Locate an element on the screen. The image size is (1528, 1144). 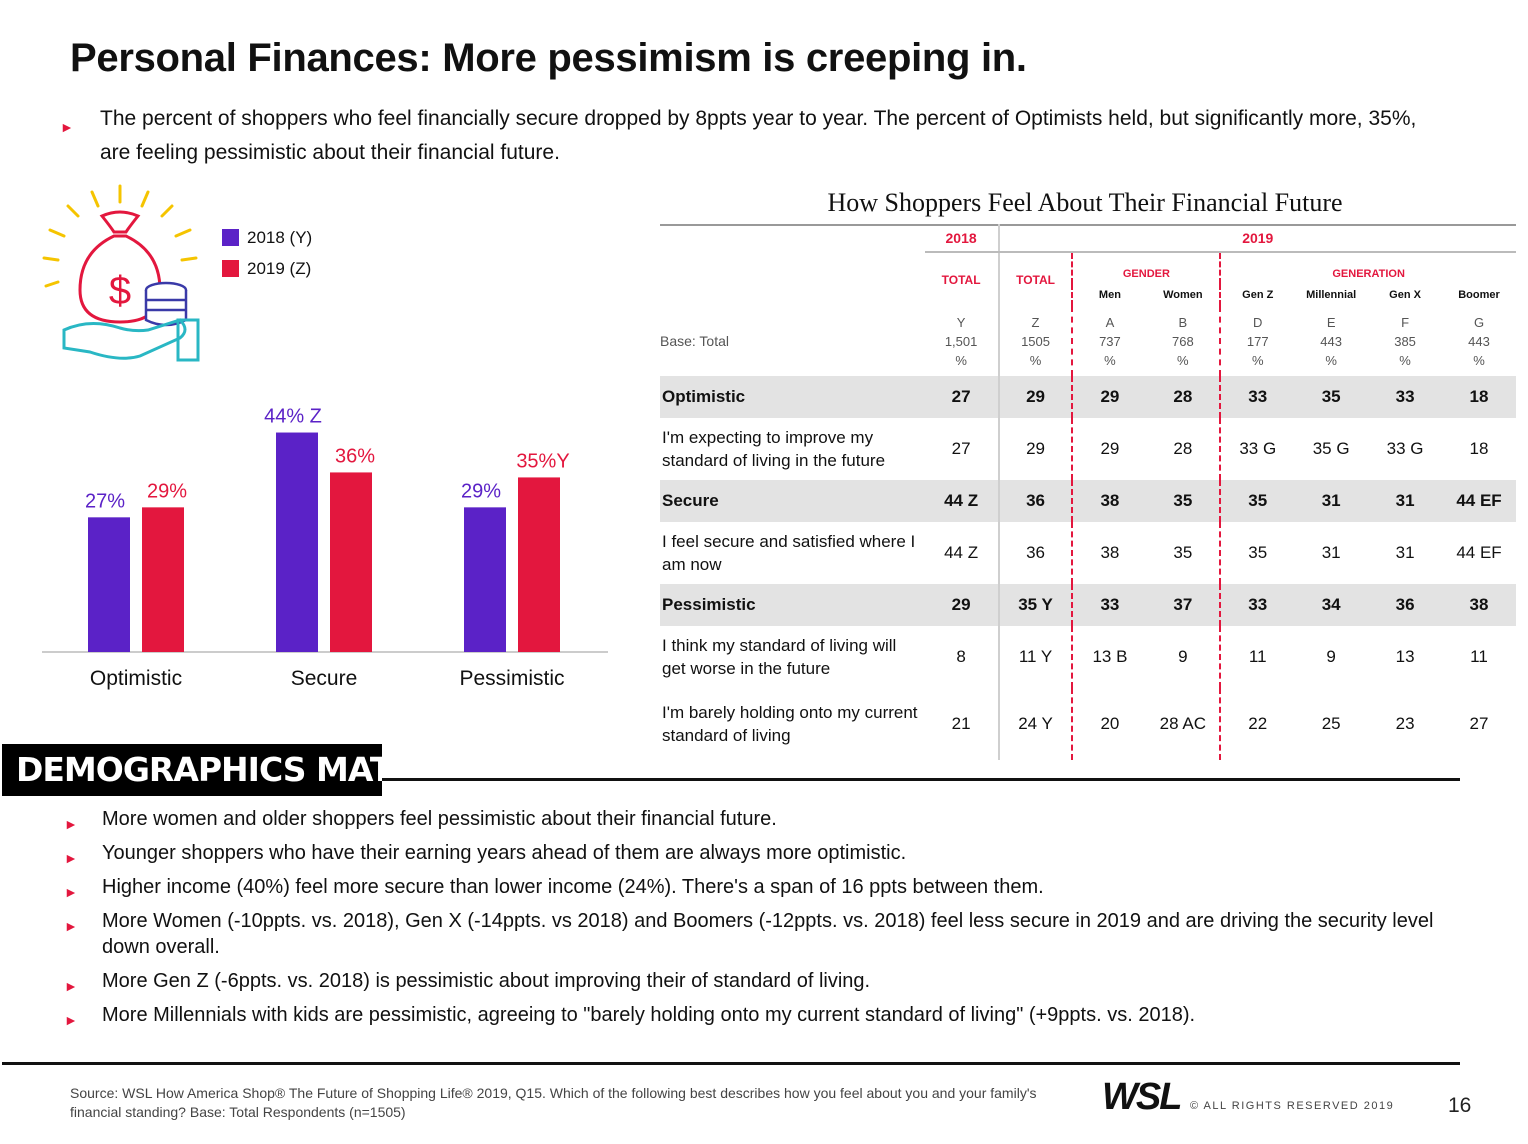
table-row: Secure 44 Z 36 38 35 35 31 31 44 EF is located at coordinates (1088, 501).